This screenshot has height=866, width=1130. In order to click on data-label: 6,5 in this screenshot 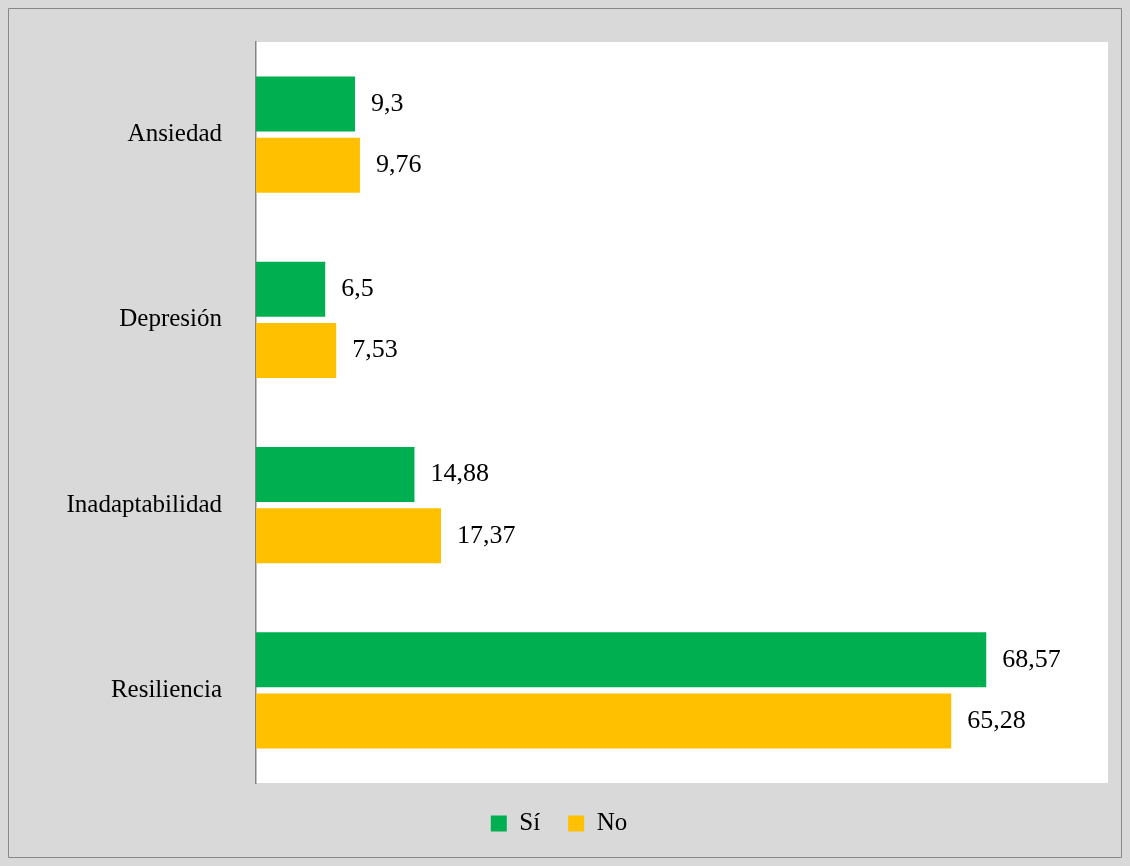, I will do `click(357, 288)`.